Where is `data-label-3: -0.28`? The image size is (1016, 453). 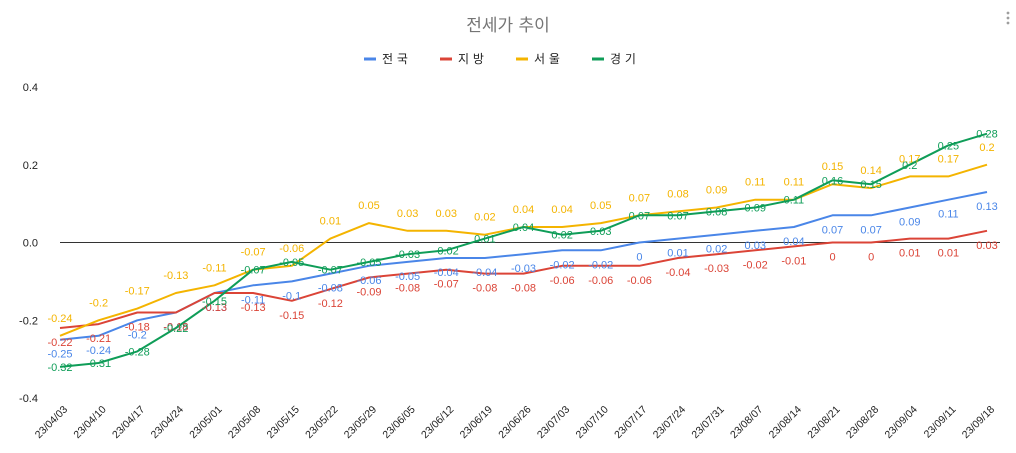
data-label-3: -0.28 is located at coordinates (137, 352).